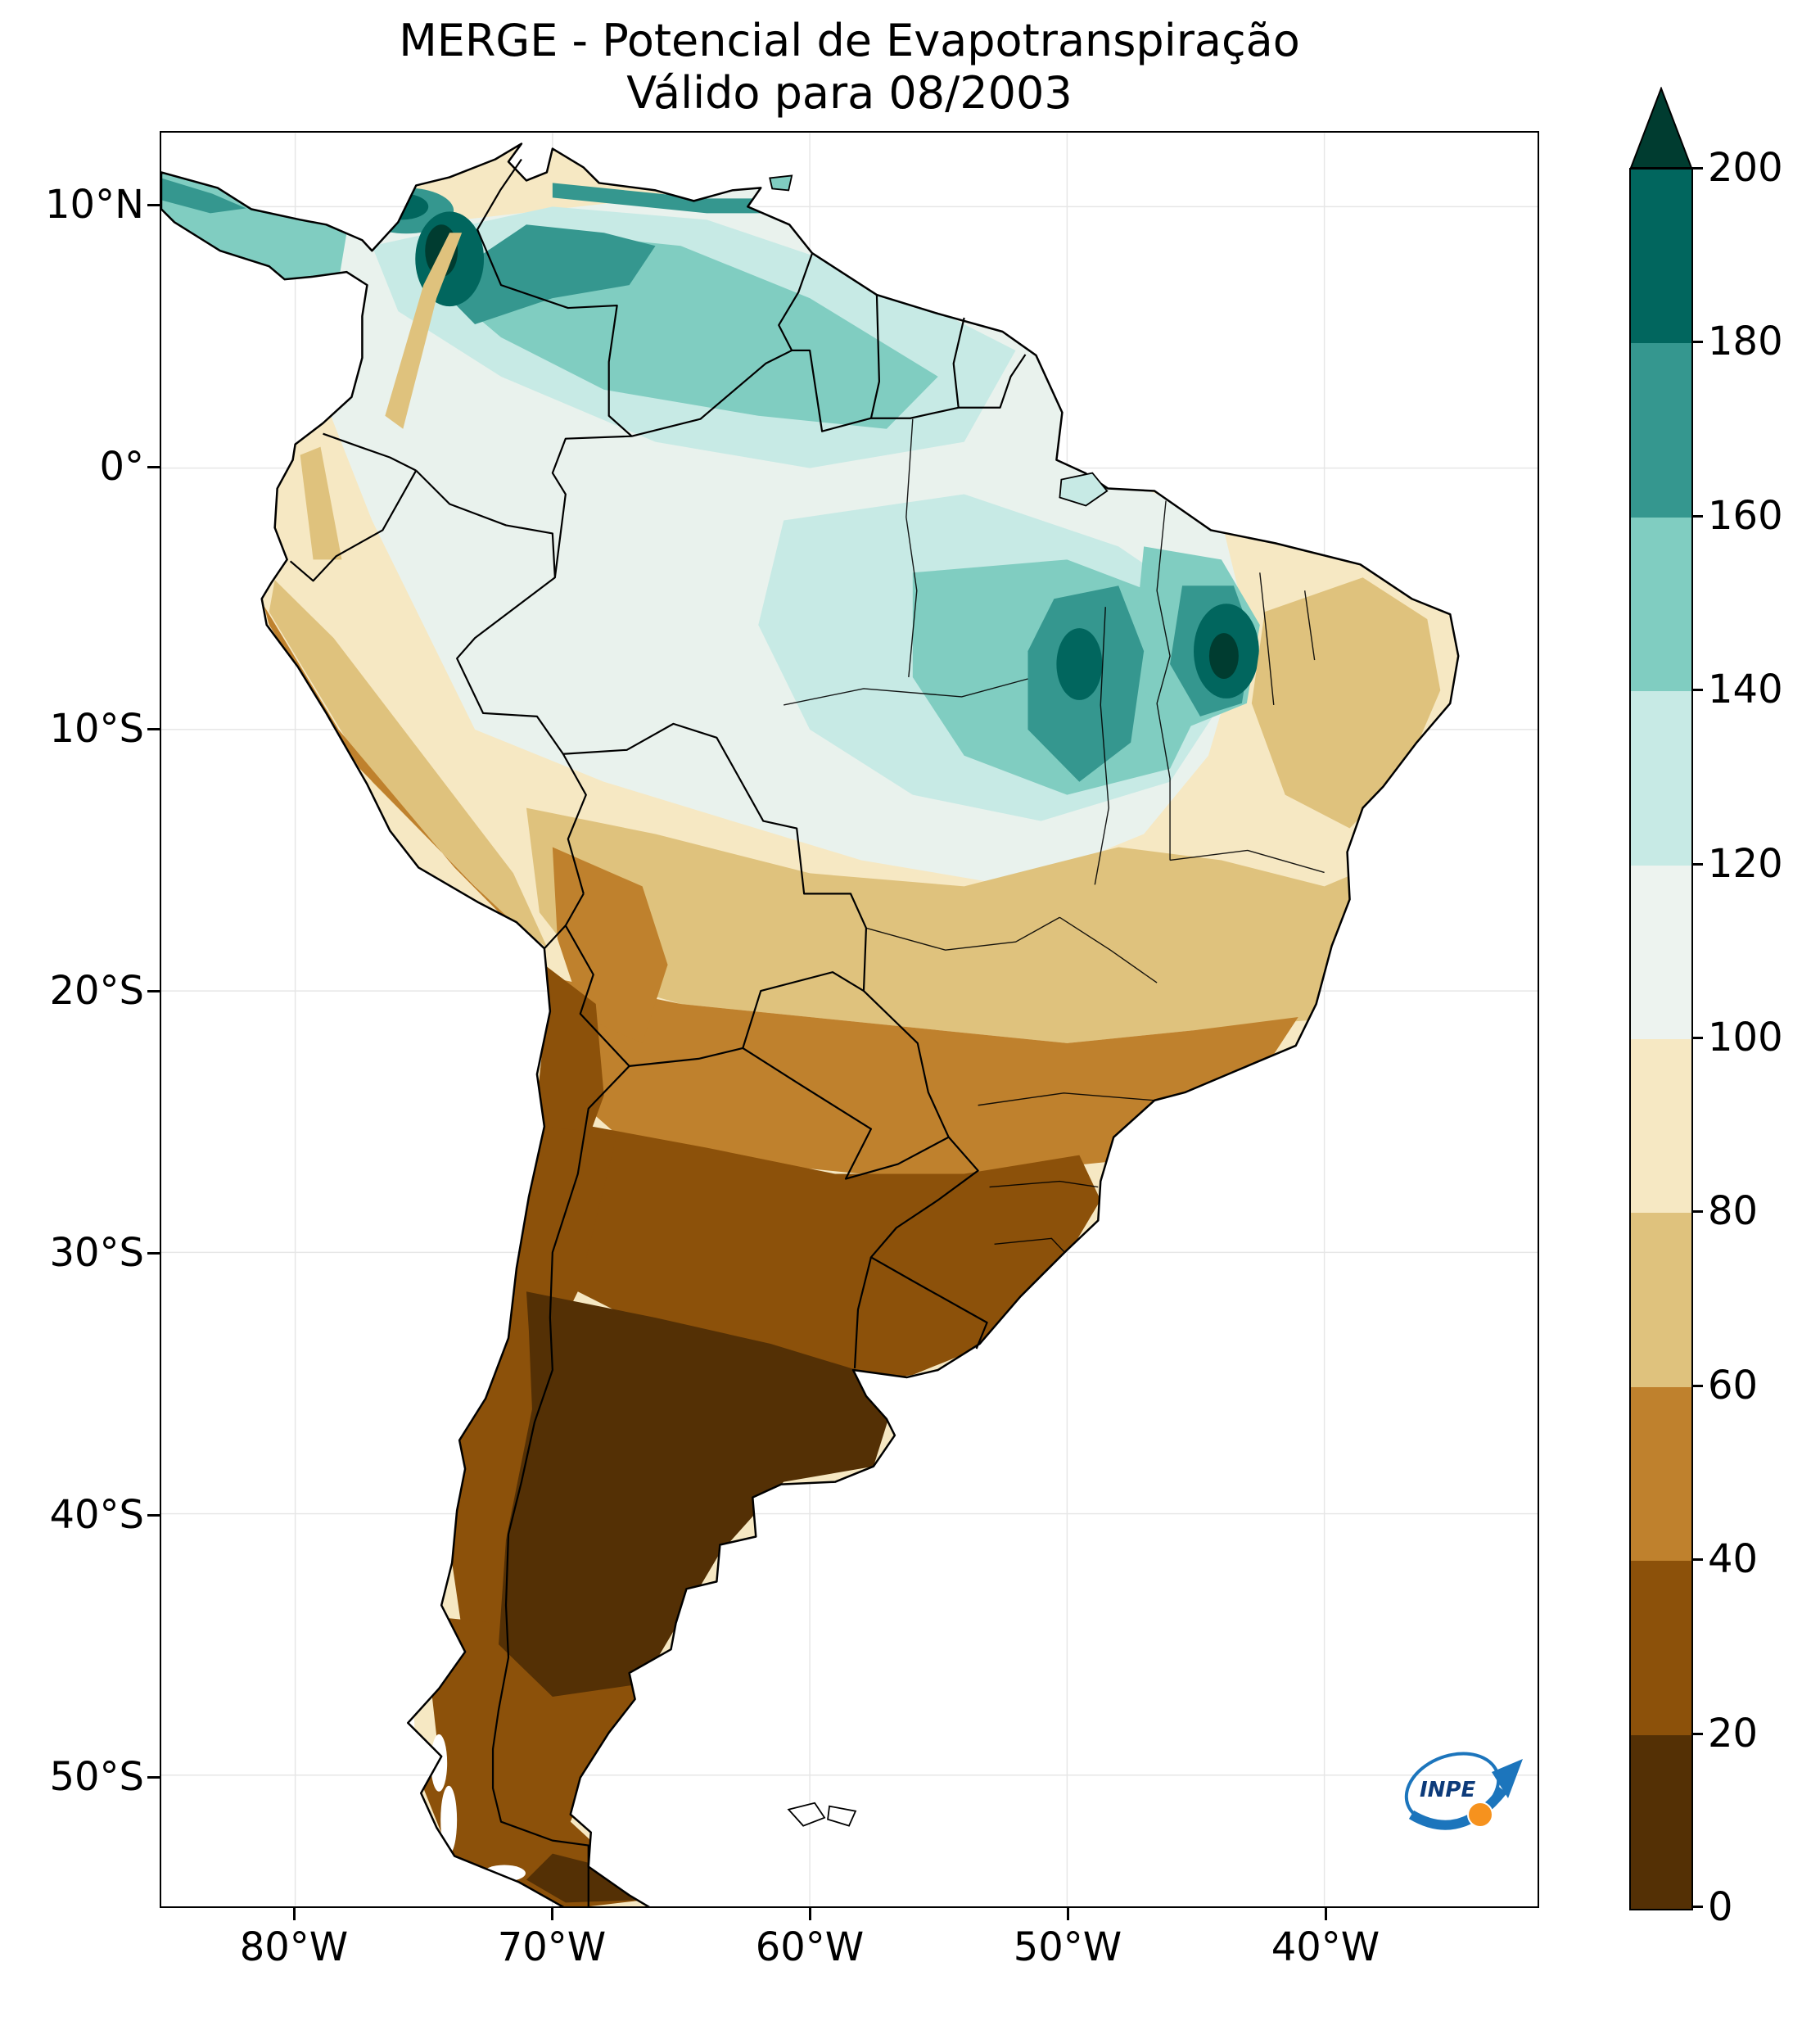 The height and width of the screenshot is (2030, 1820). Describe the element at coordinates (96, 1253) in the screenshot. I see `lat-tick-label: 30°S` at that location.